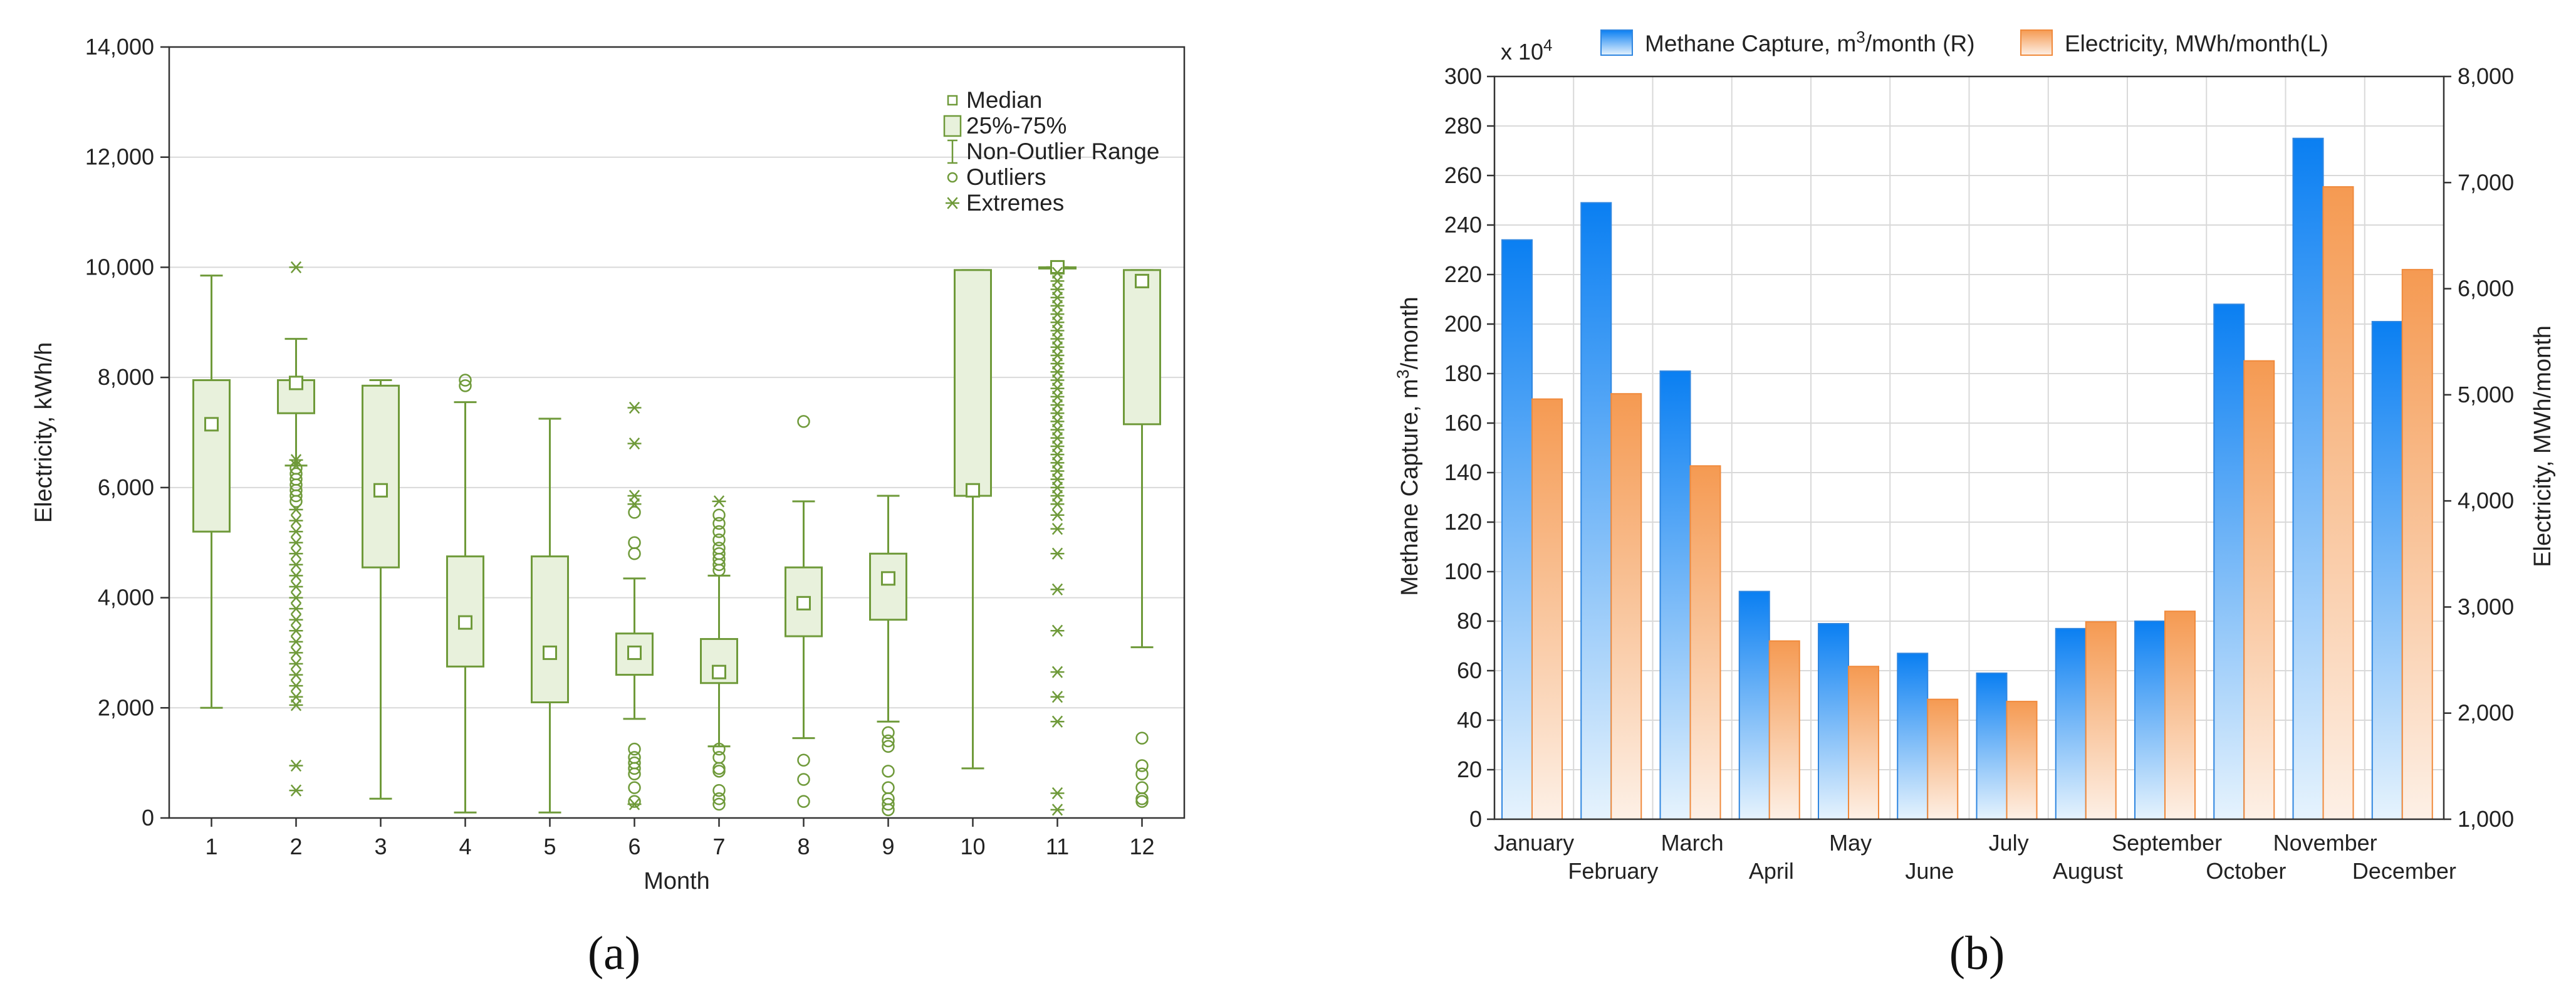 This screenshot has width=2576, height=1001. I want to click on bar-group-june, so click(1928, 736).